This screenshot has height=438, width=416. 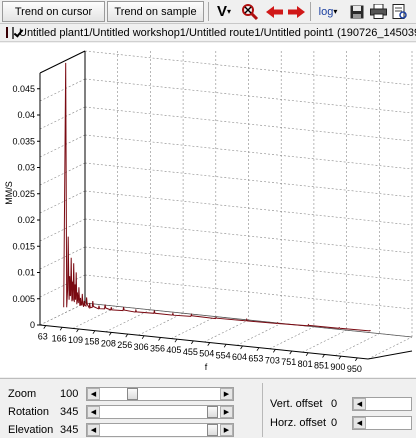 I want to click on v-menu-button: V ▾, so click(x=224, y=11).